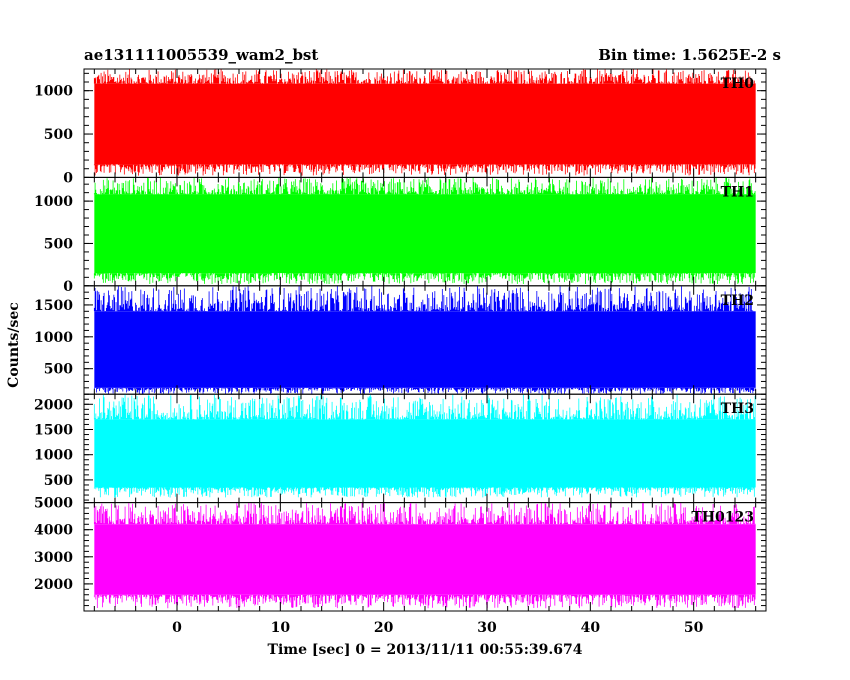  I want to click on series-label-th2: TH2, so click(737, 301).